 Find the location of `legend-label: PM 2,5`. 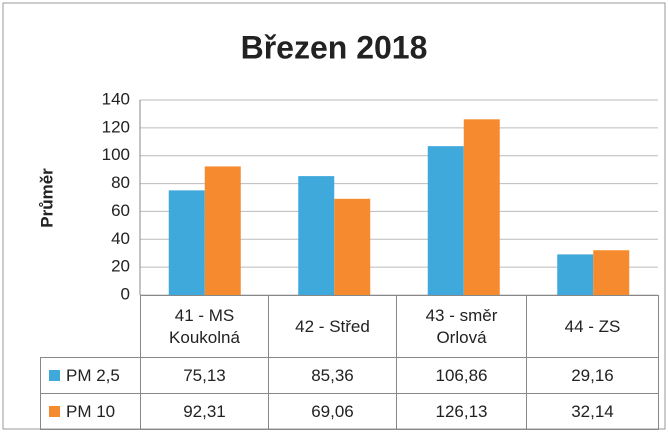

legend-label: PM 2,5 is located at coordinates (93, 375).